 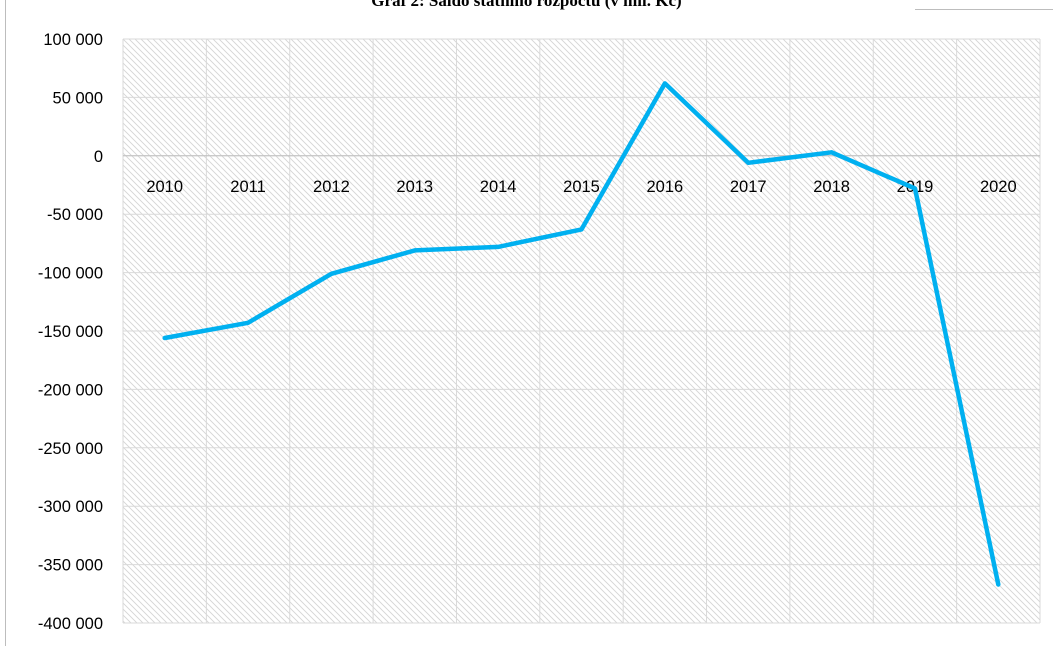 What do you see at coordinates (70, 449) in the screenshot?
I see `y-tick-label: -250 000` at bounding box center [70, 449].